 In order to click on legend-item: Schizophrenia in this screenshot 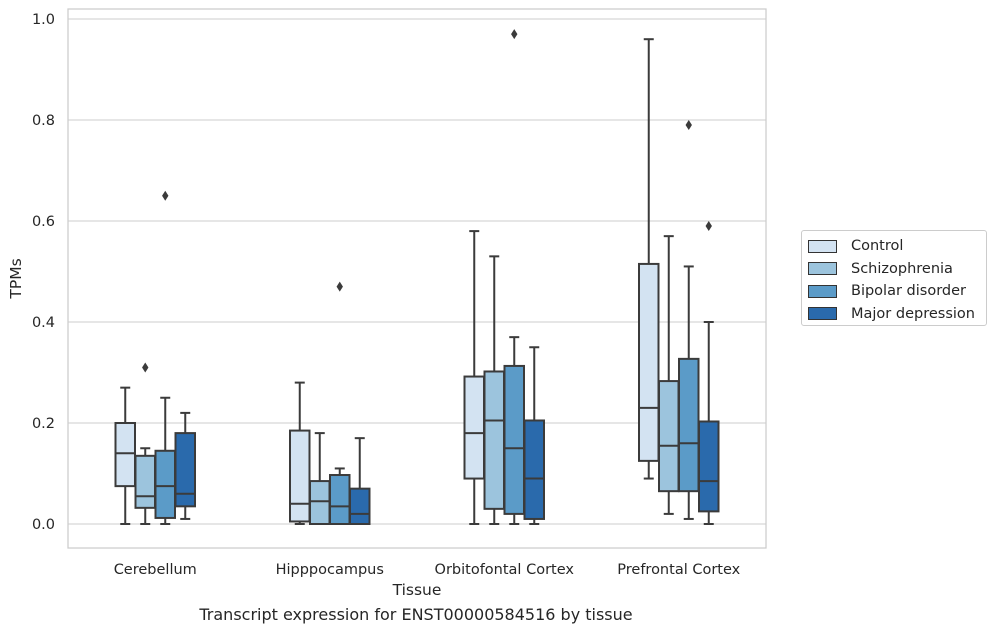, I will do `click(894, 269)`.